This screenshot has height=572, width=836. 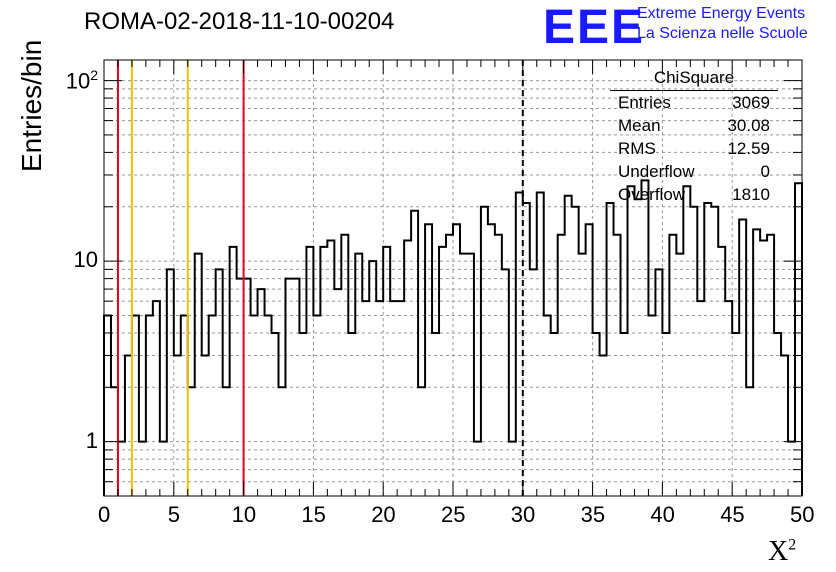 I want to click on x-tick-label: 0, so click(x=104, y=514).